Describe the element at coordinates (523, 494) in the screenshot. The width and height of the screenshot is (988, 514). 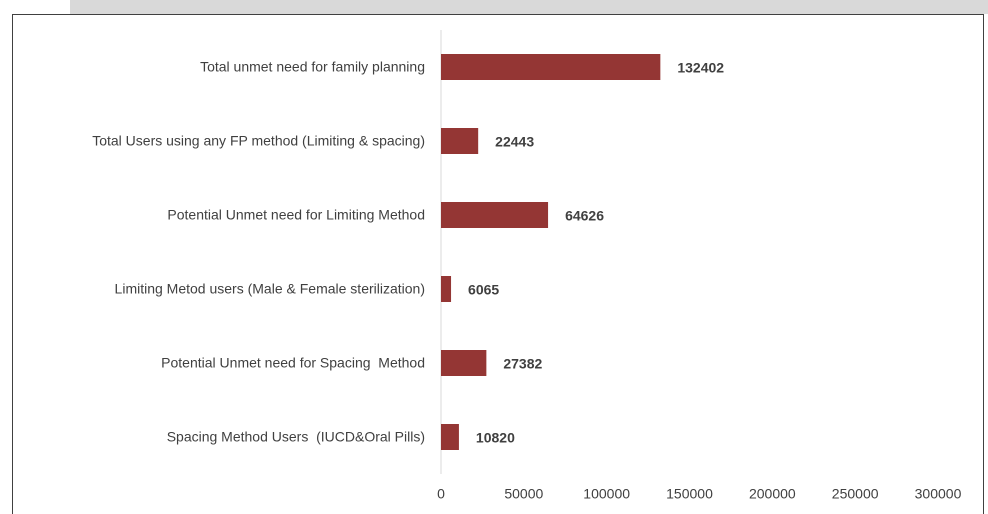
I see `x-tick-label: 50000` at that location.